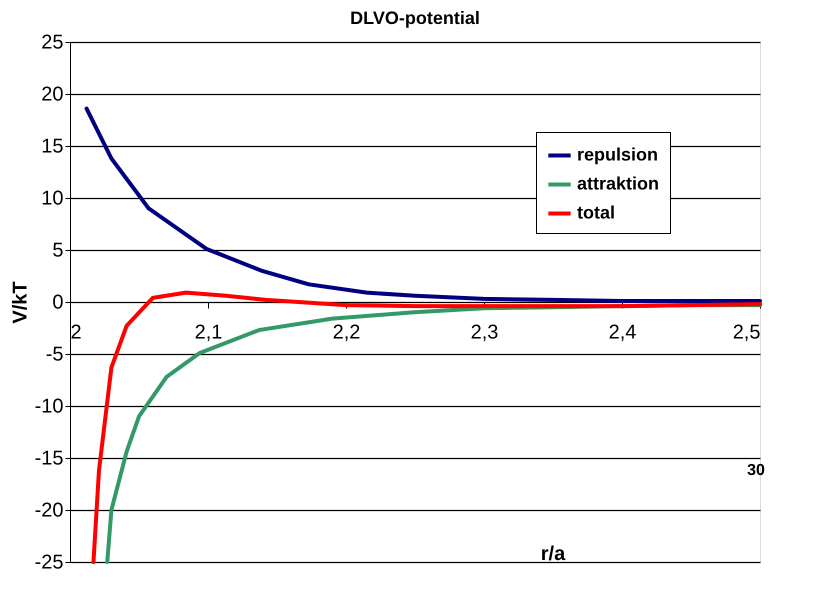 The width and height of the screenshot is (830, 610). Describe the element at coordinates (52, 199) in the screenshot. I see `y-tick-label: 10` at that location.